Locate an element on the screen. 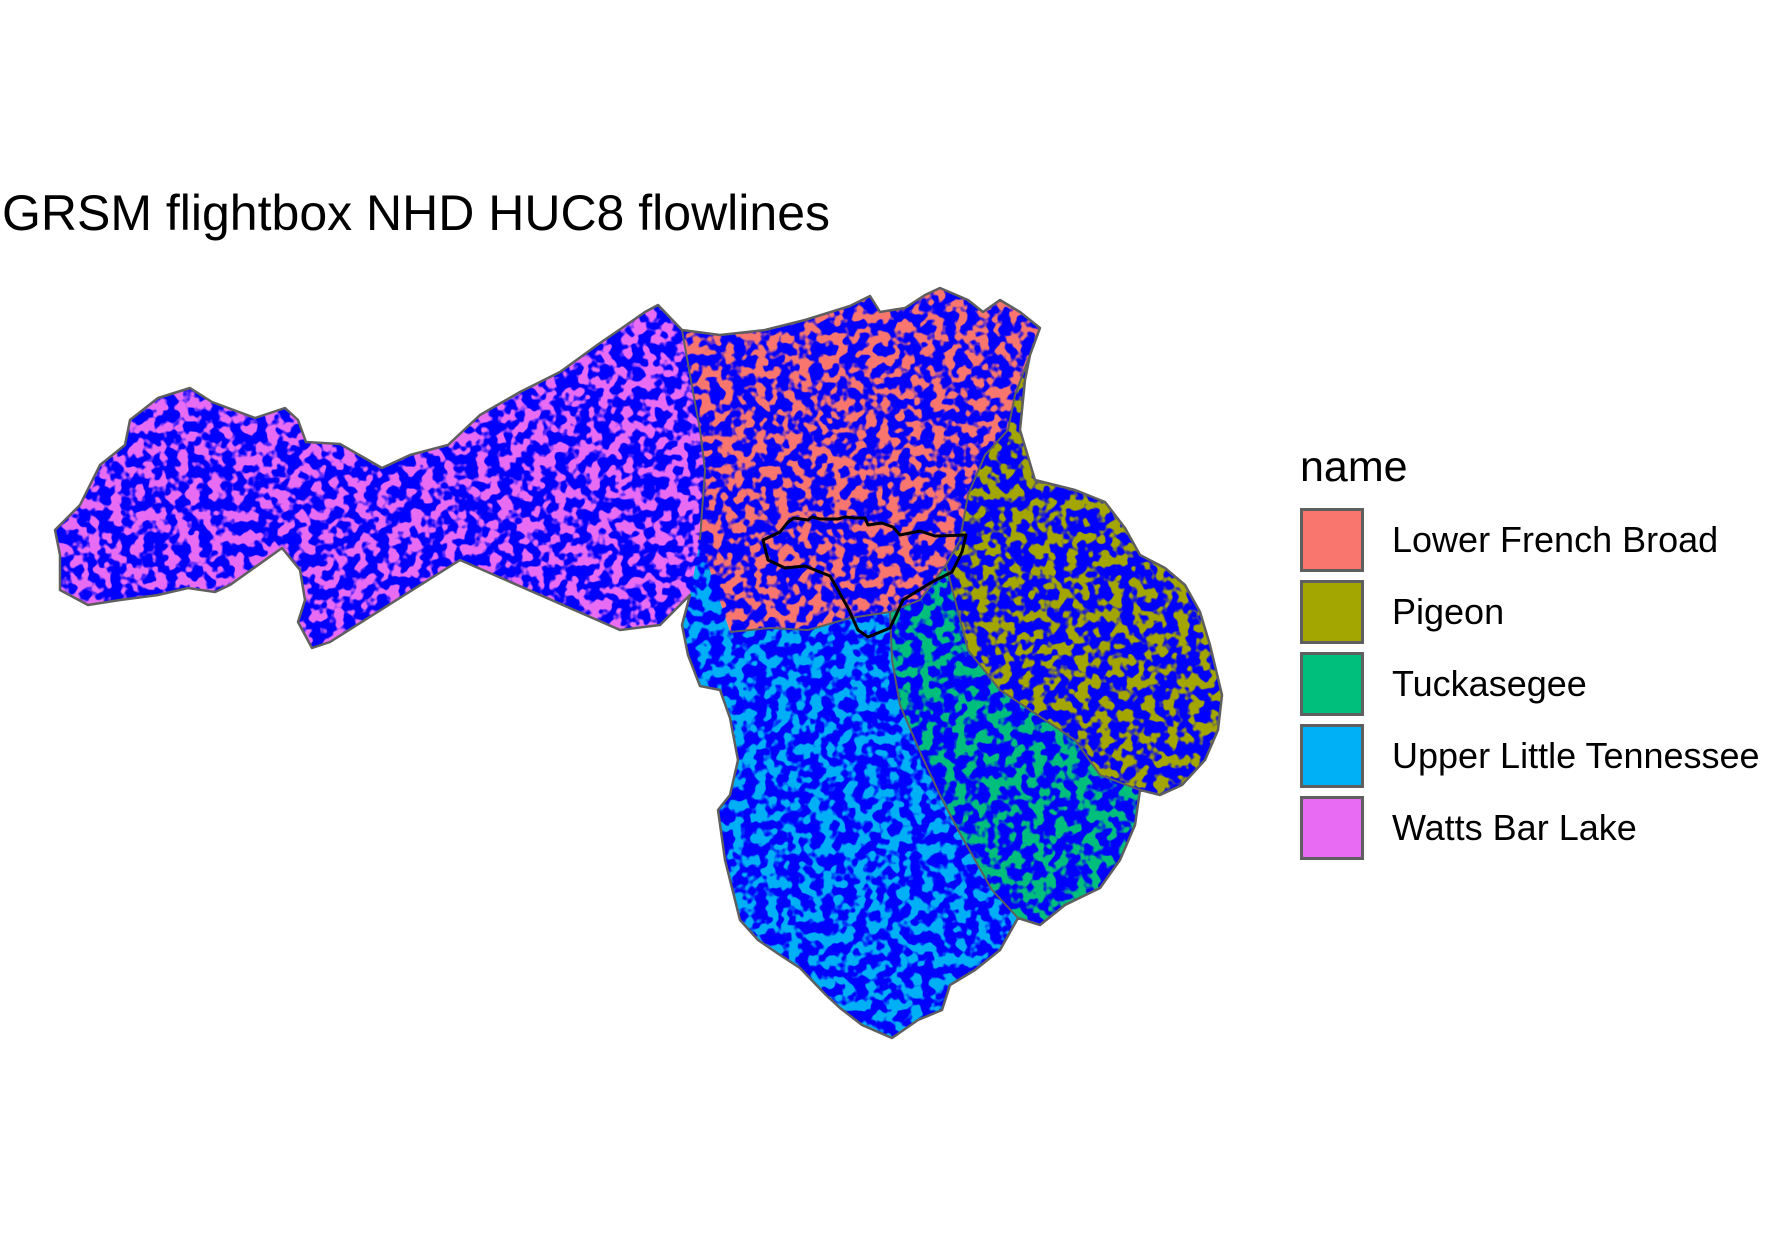 This screenshot has width=1771, height=1243. legend-item-watts-bar-lake: Watts Bar Lake is located at coordinates (1530, 828).